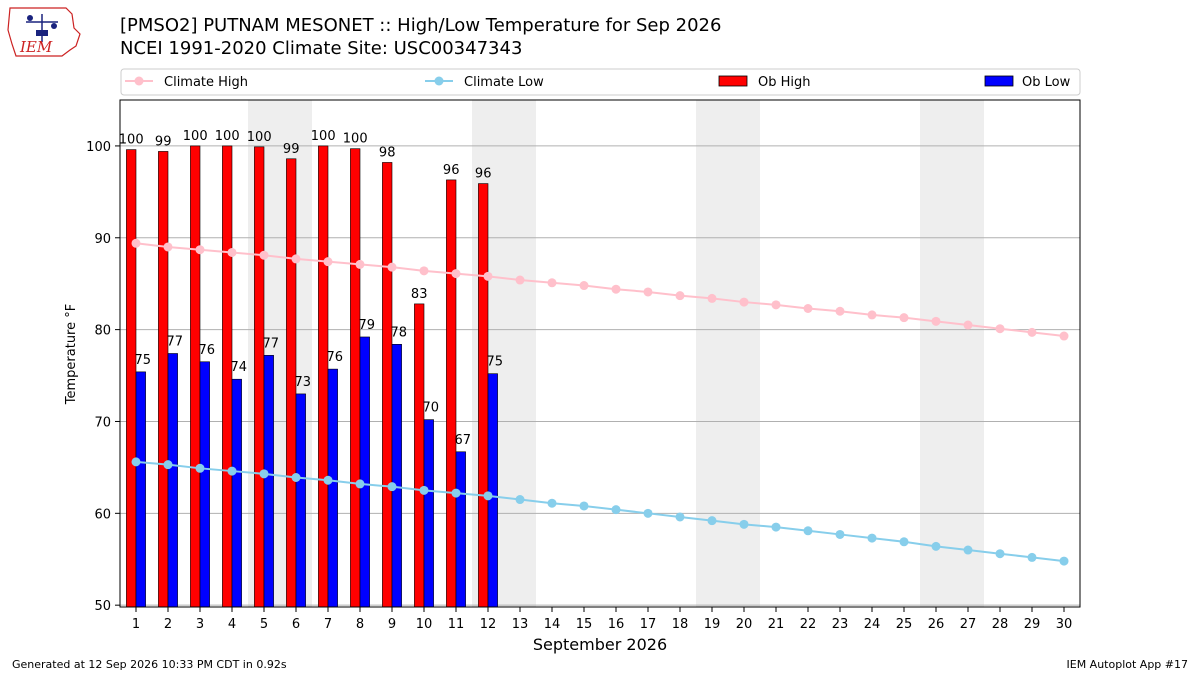 This screenshot has height=675, width=1200. I want to click on x-tick-label-16: 16, so click(616, 624).